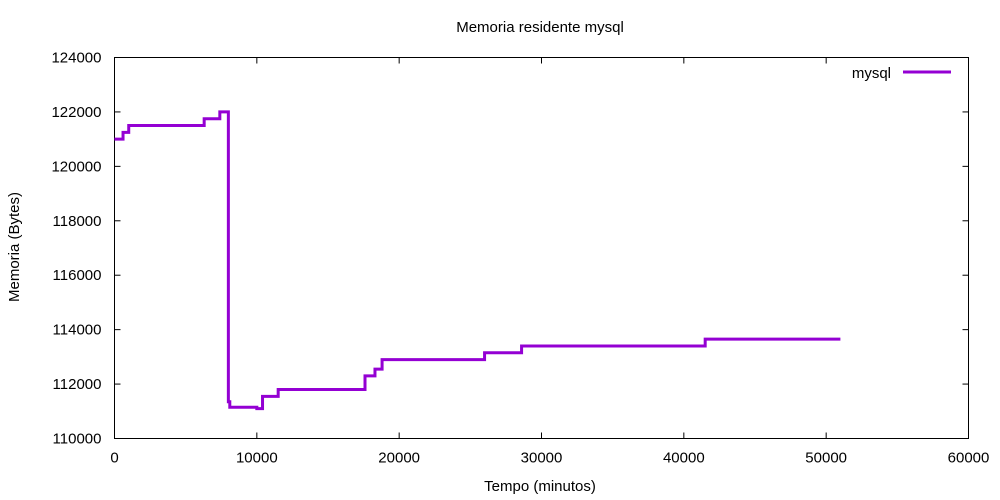 The image size is (1000, 500). What do you see at coordinates (684, 458) in the screenshot?
I see `x-tick-label: 40000` at bounding box center [684, 458].